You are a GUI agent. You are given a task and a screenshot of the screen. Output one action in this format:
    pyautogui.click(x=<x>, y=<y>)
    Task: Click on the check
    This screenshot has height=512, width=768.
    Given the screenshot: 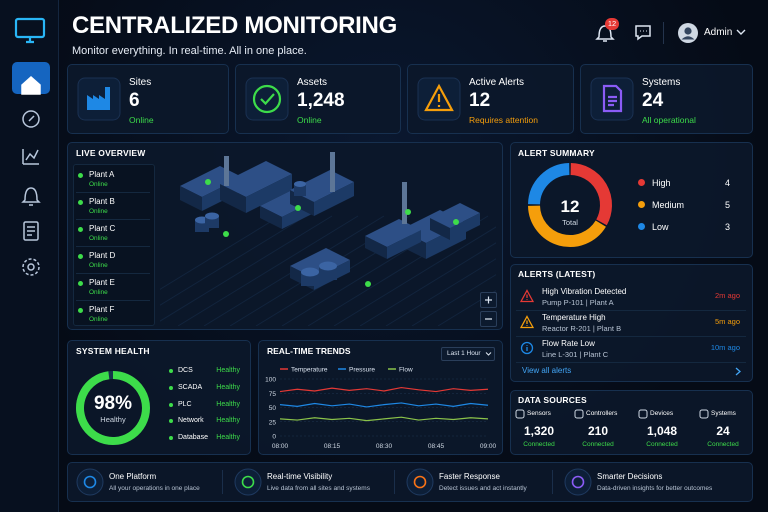 What is the action you would take?
    pyautogui.click(x=267, y=99)
    